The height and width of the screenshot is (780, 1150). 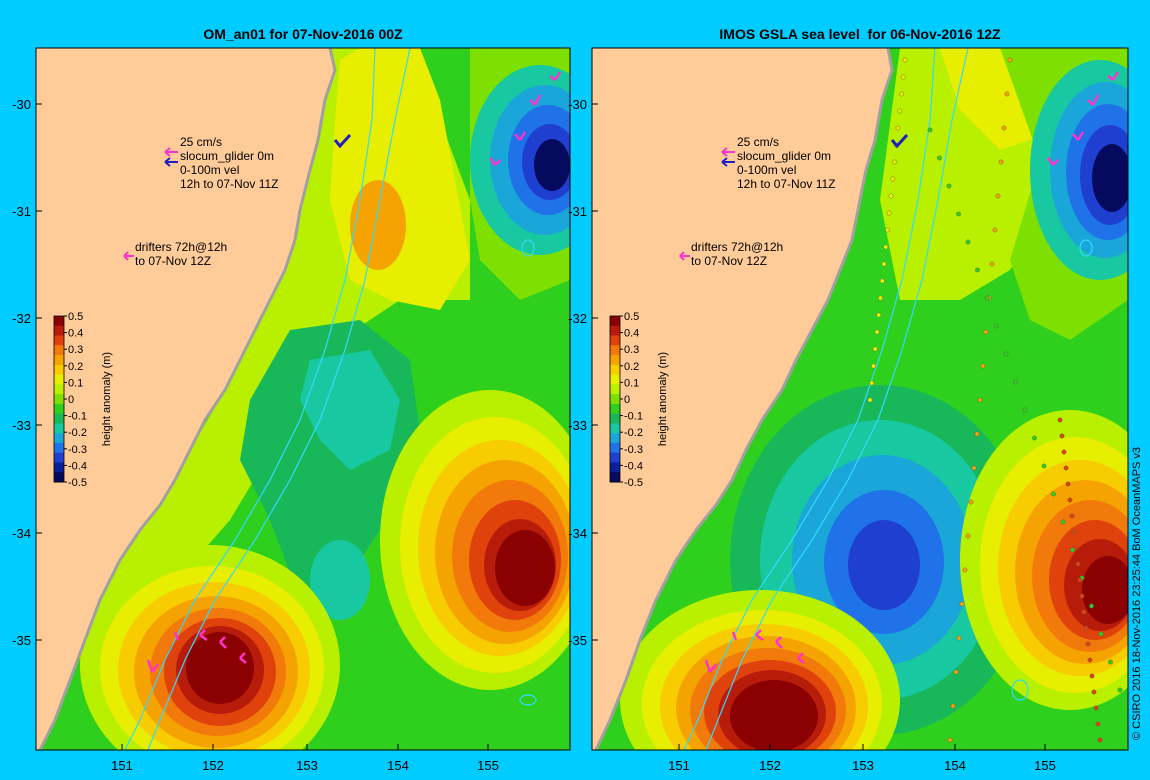 I want to click on left-glider-label: slocum_glider 0m, so click(x=227, y=156).